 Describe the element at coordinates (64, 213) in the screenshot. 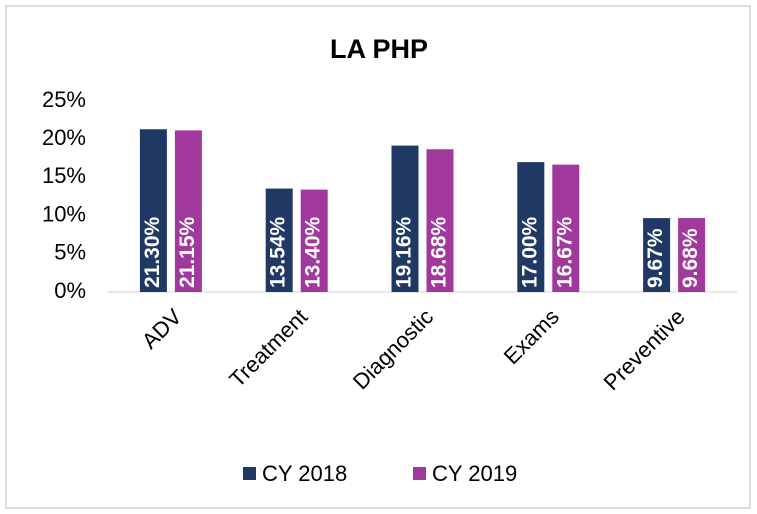

I see `y-tick-label: 10%` at that location.